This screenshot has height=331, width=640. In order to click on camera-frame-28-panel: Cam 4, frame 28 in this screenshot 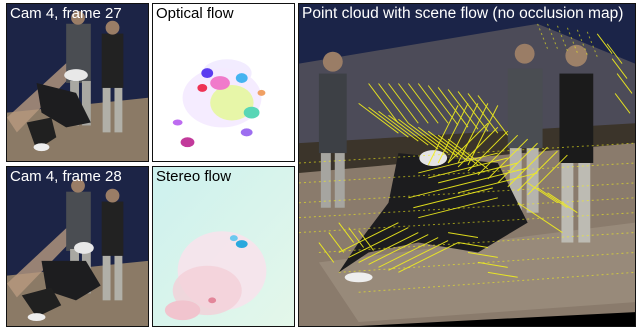, I will do `click(77, 246)`.